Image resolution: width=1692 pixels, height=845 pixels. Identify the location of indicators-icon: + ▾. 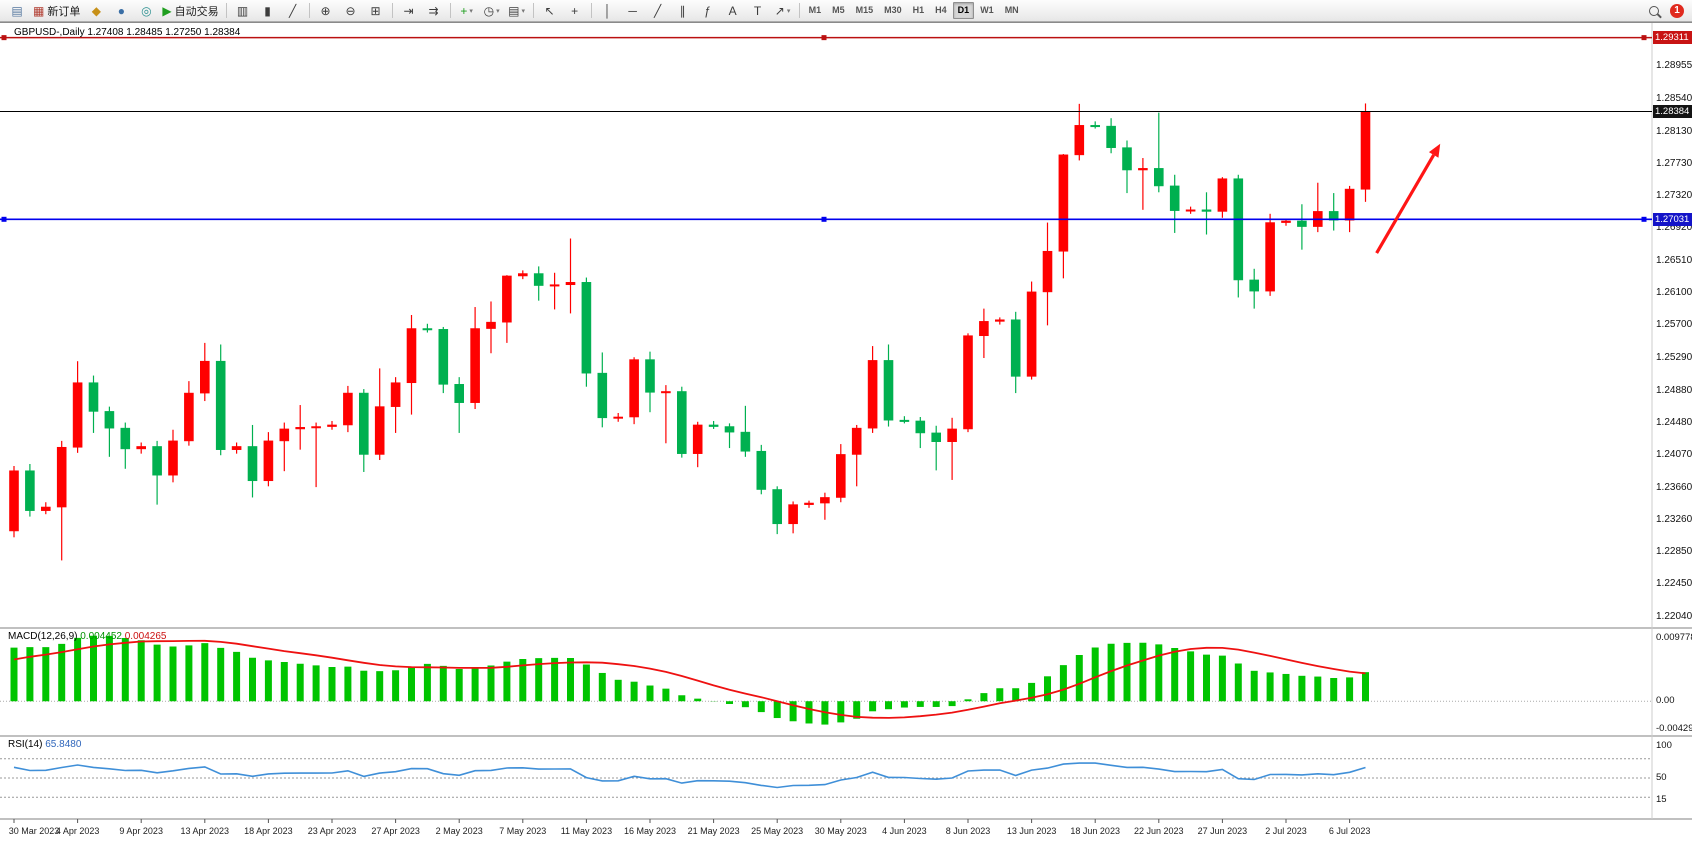
(467, 11).